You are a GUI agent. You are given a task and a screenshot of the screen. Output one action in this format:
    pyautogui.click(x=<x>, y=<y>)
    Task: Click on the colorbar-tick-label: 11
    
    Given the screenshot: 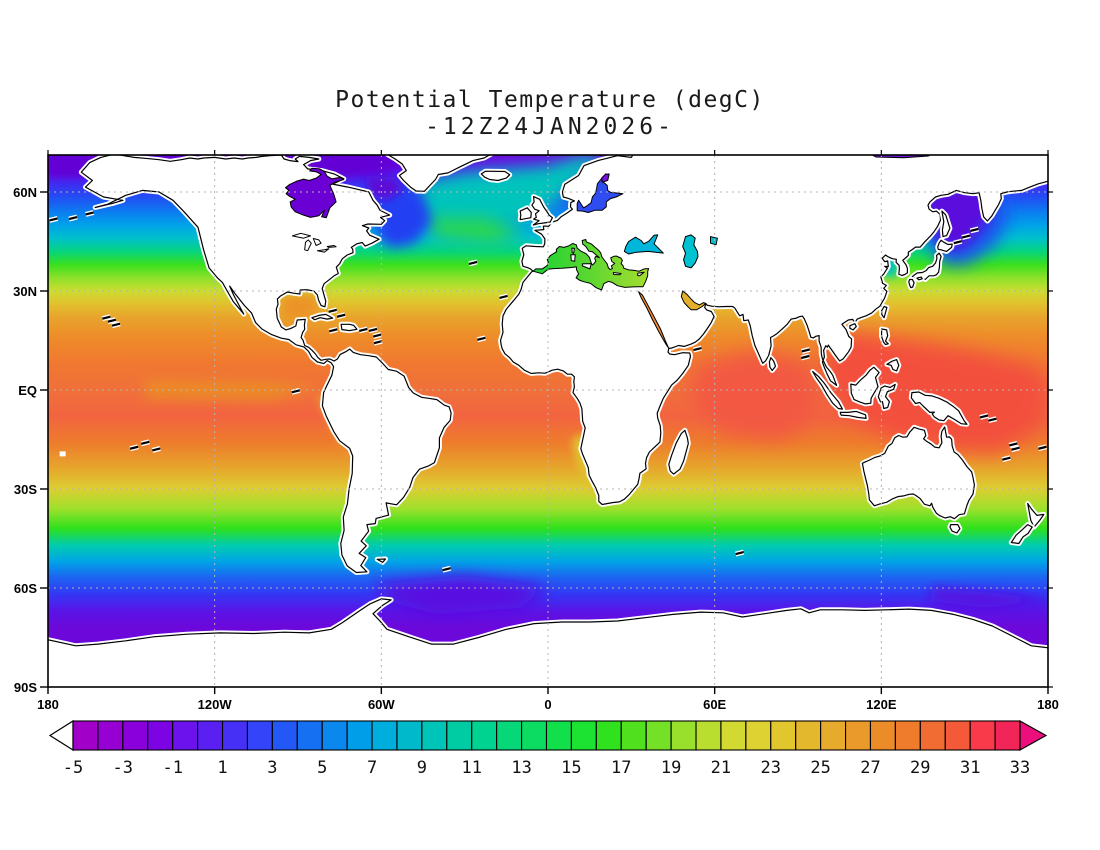 What is the action you would take?
    pyautogui.click(x=471, y=768)
    